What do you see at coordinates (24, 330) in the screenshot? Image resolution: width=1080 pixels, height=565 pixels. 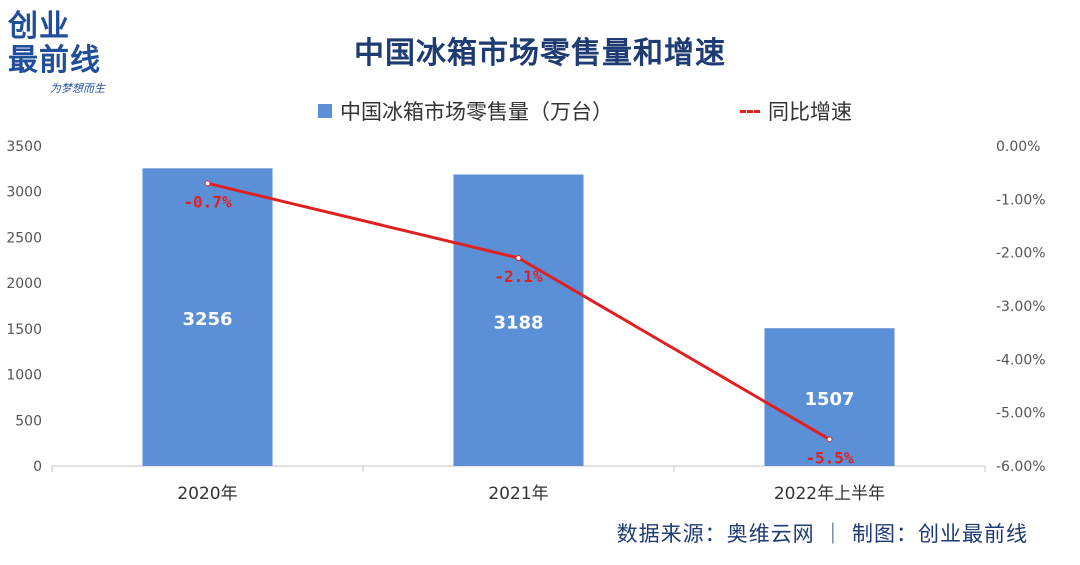 I see `y-left-tick-label: 1500` at bounding box center [24, 330].